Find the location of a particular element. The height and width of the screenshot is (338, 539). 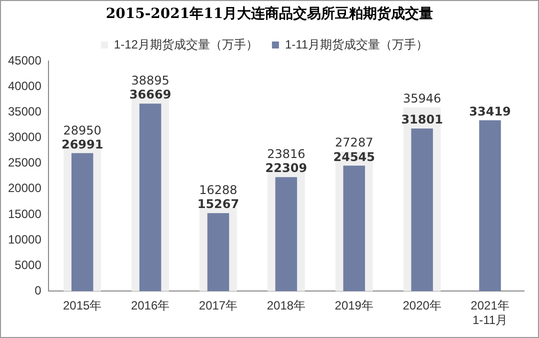

y-tick-label: 40000 is located at coordinates (25, 85).